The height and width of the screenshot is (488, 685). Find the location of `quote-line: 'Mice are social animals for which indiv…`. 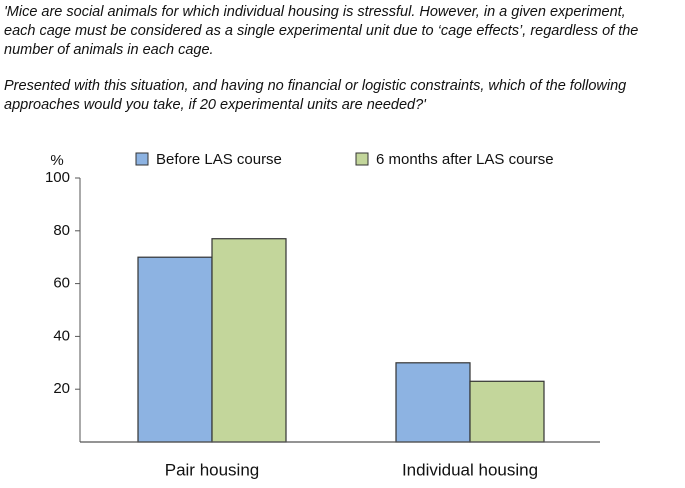

quote-line: 'Mice are social animals for which indiv… is located at coordinates (315, 12).